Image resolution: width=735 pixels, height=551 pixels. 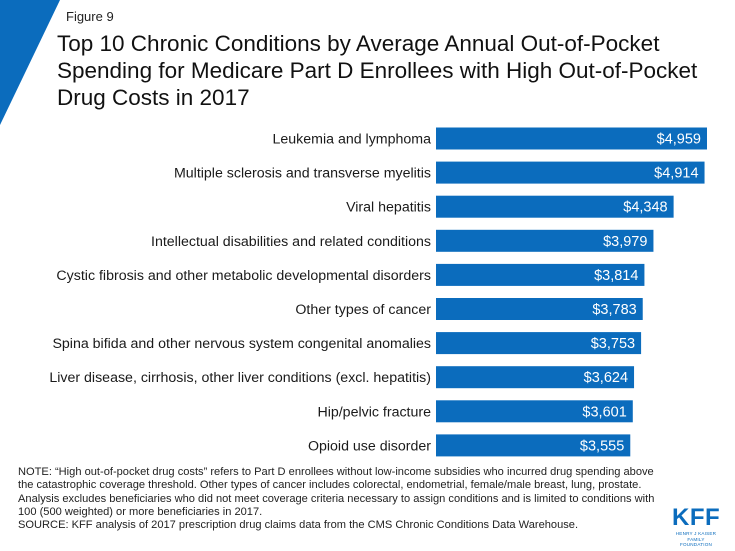 What do you see at coordinates (602, 446) in the screenshot?
I see `value-label: $3,555` at bounding box center [602, 446].